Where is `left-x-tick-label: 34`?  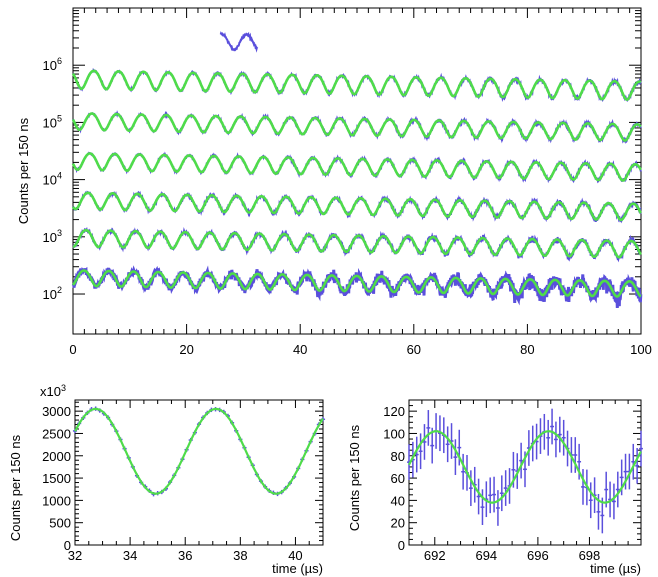 left-x-tick-label: 34 is located at coordinates (130, 555).